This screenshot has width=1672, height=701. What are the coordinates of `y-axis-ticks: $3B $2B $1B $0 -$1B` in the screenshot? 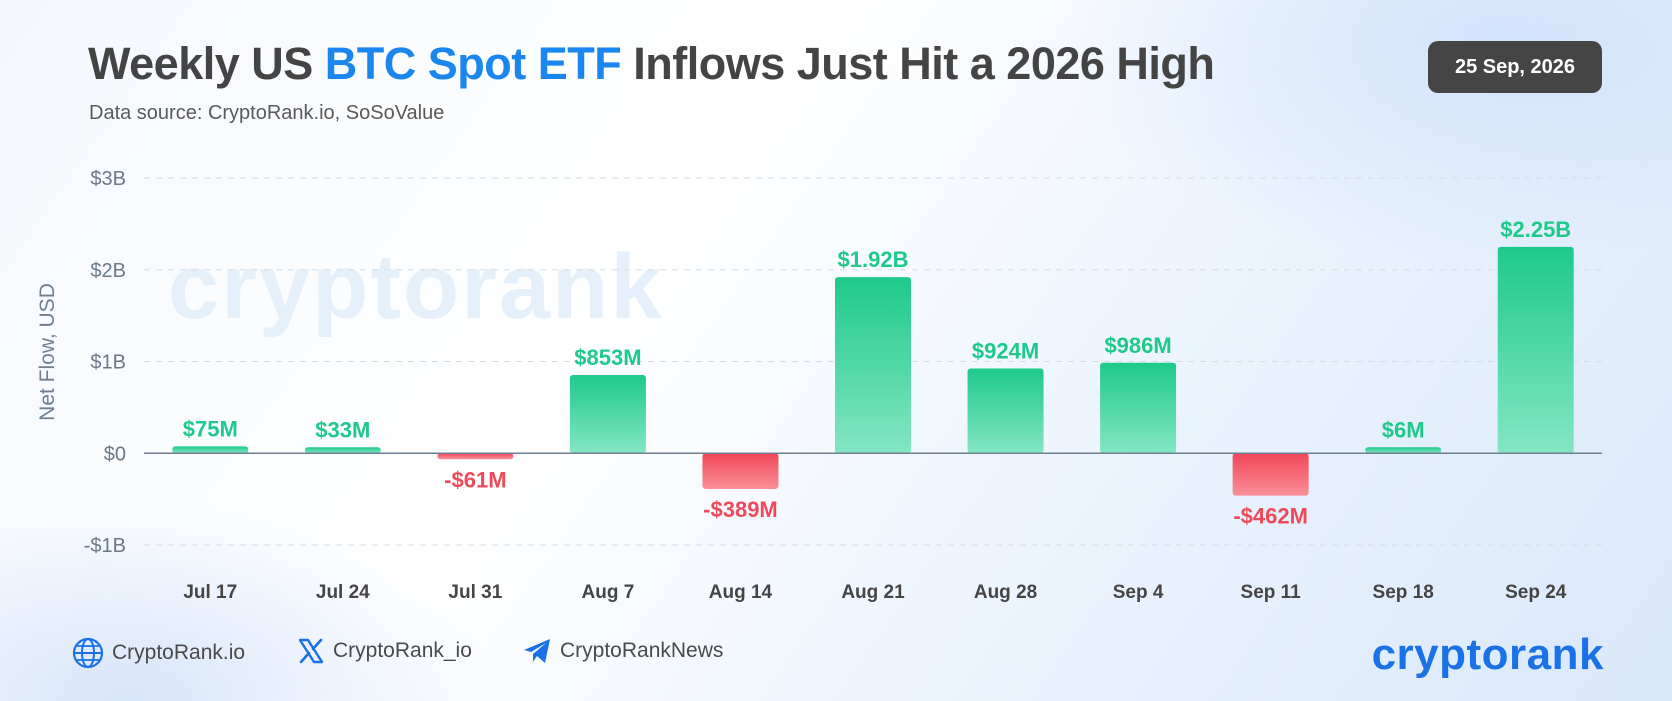 It's located at (105, 362).